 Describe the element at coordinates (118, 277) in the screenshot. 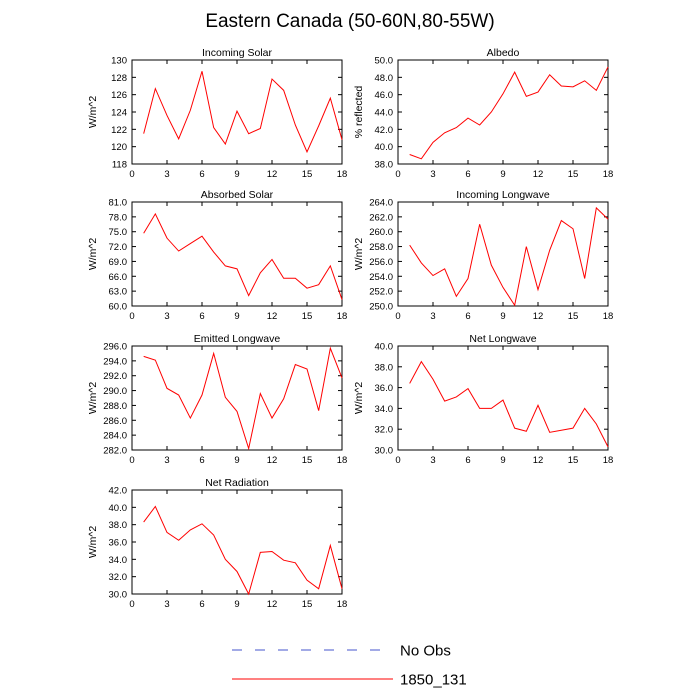

I see `y-tick-label: 66.0` at that location.